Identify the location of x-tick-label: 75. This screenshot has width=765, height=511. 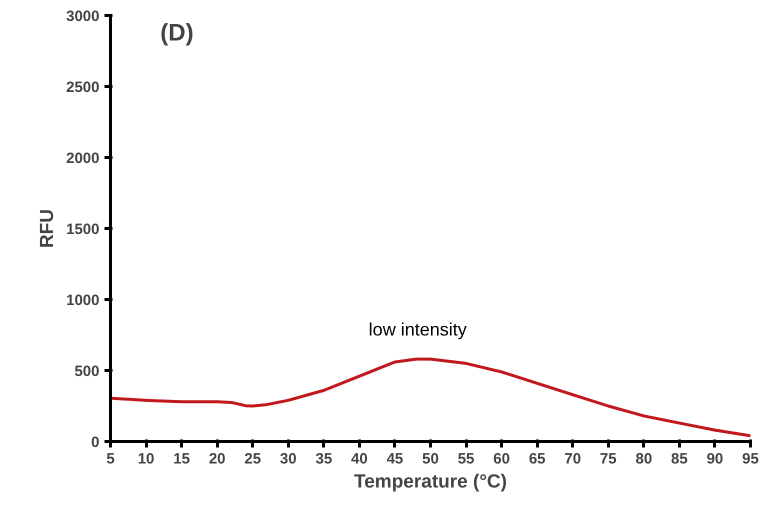
(608, 459).